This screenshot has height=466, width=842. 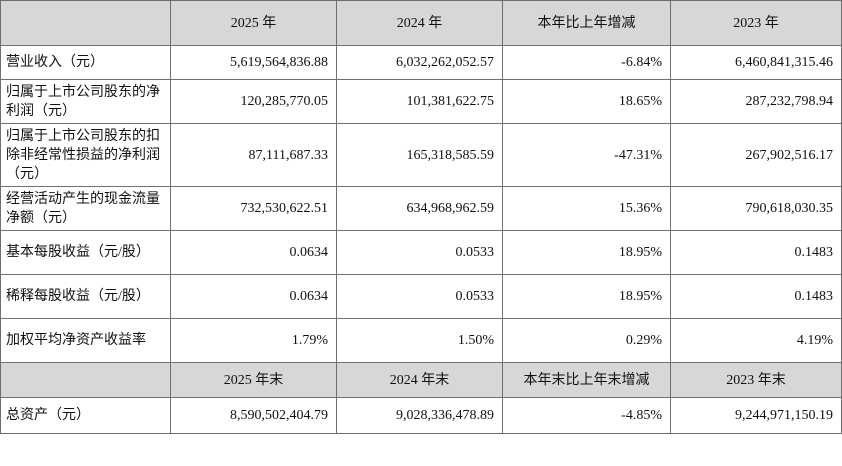 I want to click on subheader-2023-end: 2023 年末, so click(x=756, y=380).